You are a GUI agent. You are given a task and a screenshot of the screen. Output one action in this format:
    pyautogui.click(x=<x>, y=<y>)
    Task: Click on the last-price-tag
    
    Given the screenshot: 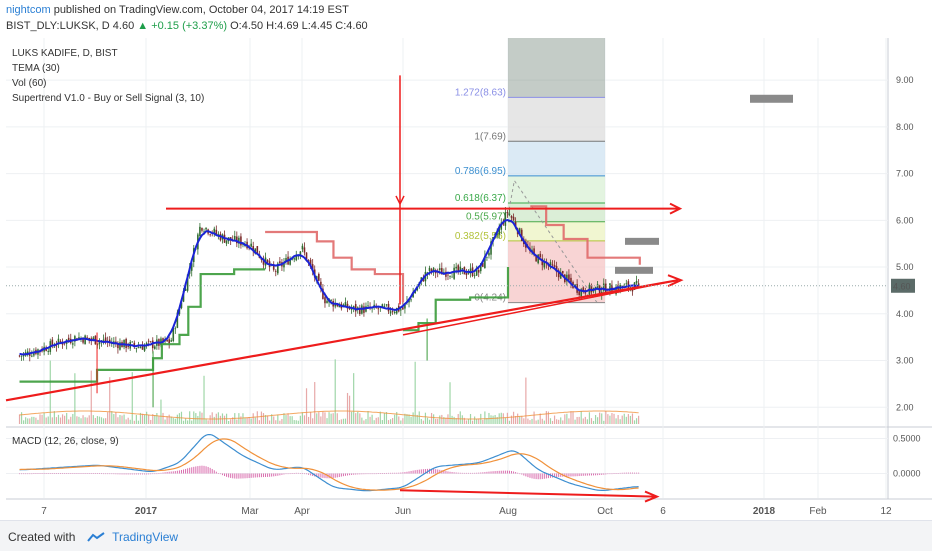 What is the action you would take?
    pyautogui.click(x=903, y=285)
    